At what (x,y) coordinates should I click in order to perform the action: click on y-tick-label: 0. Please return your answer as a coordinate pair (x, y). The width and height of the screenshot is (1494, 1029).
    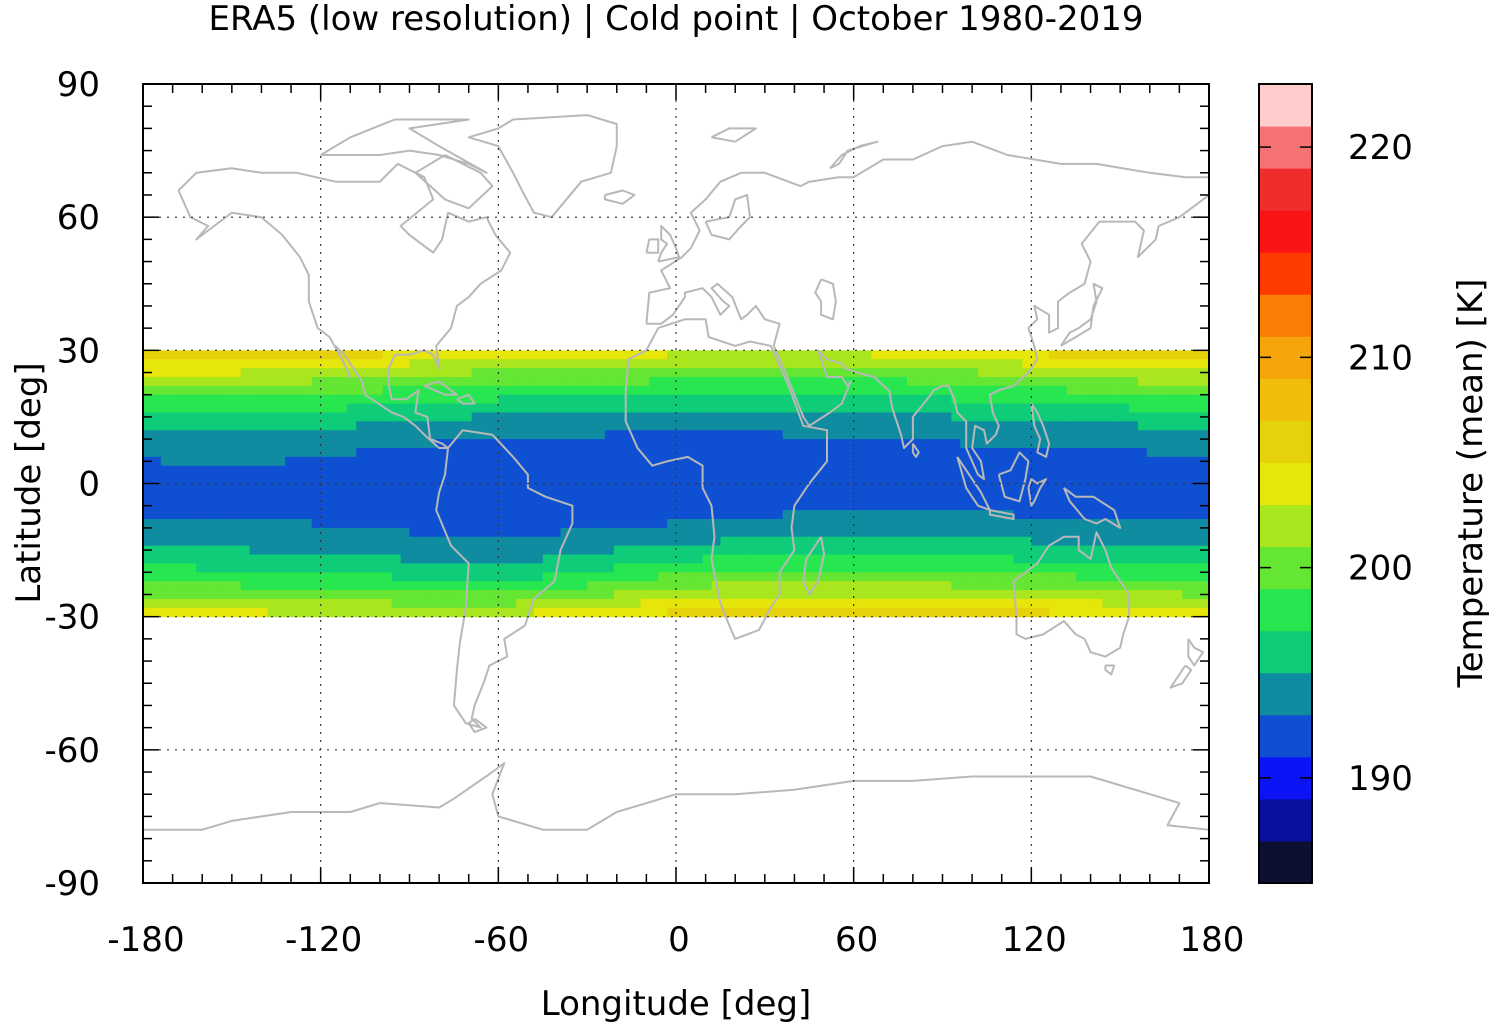
    Looking at the image, I should click on (89, 485).